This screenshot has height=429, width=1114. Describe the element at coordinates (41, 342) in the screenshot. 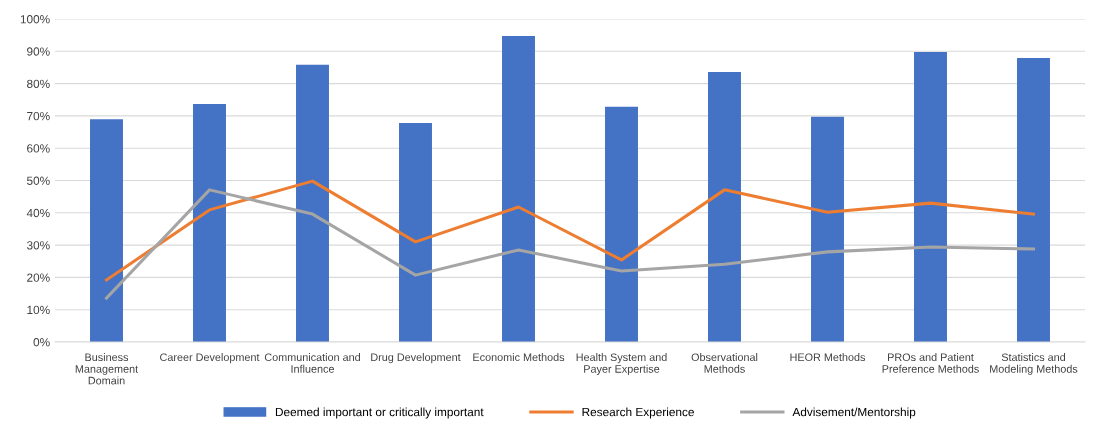

I see `y-tick-label: 0%` at that location.